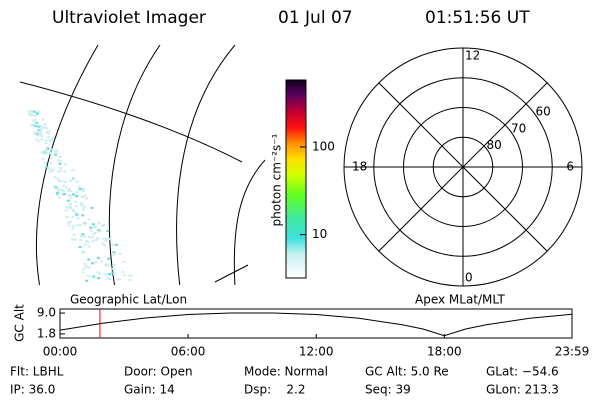 The height and width of the screenshot is (404, 600). Describe the element at coordinates (407, 372) in the screenshot. I see `status-field: GC Alt: 5.0 Re` at that location.